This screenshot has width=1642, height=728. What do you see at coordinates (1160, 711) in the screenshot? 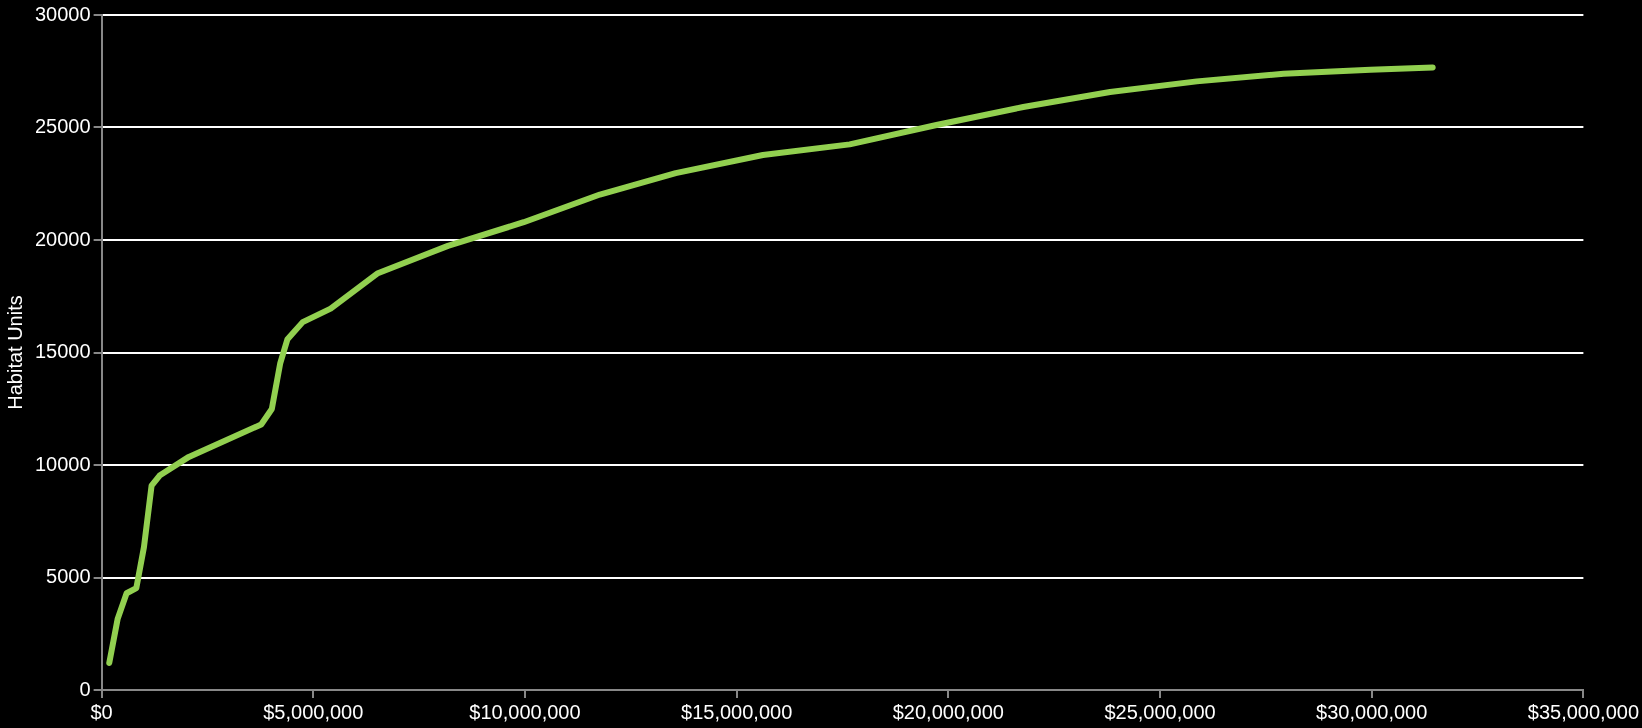
I see `x-tick-label: $25,000,000` at bounding box center [1160, 711].